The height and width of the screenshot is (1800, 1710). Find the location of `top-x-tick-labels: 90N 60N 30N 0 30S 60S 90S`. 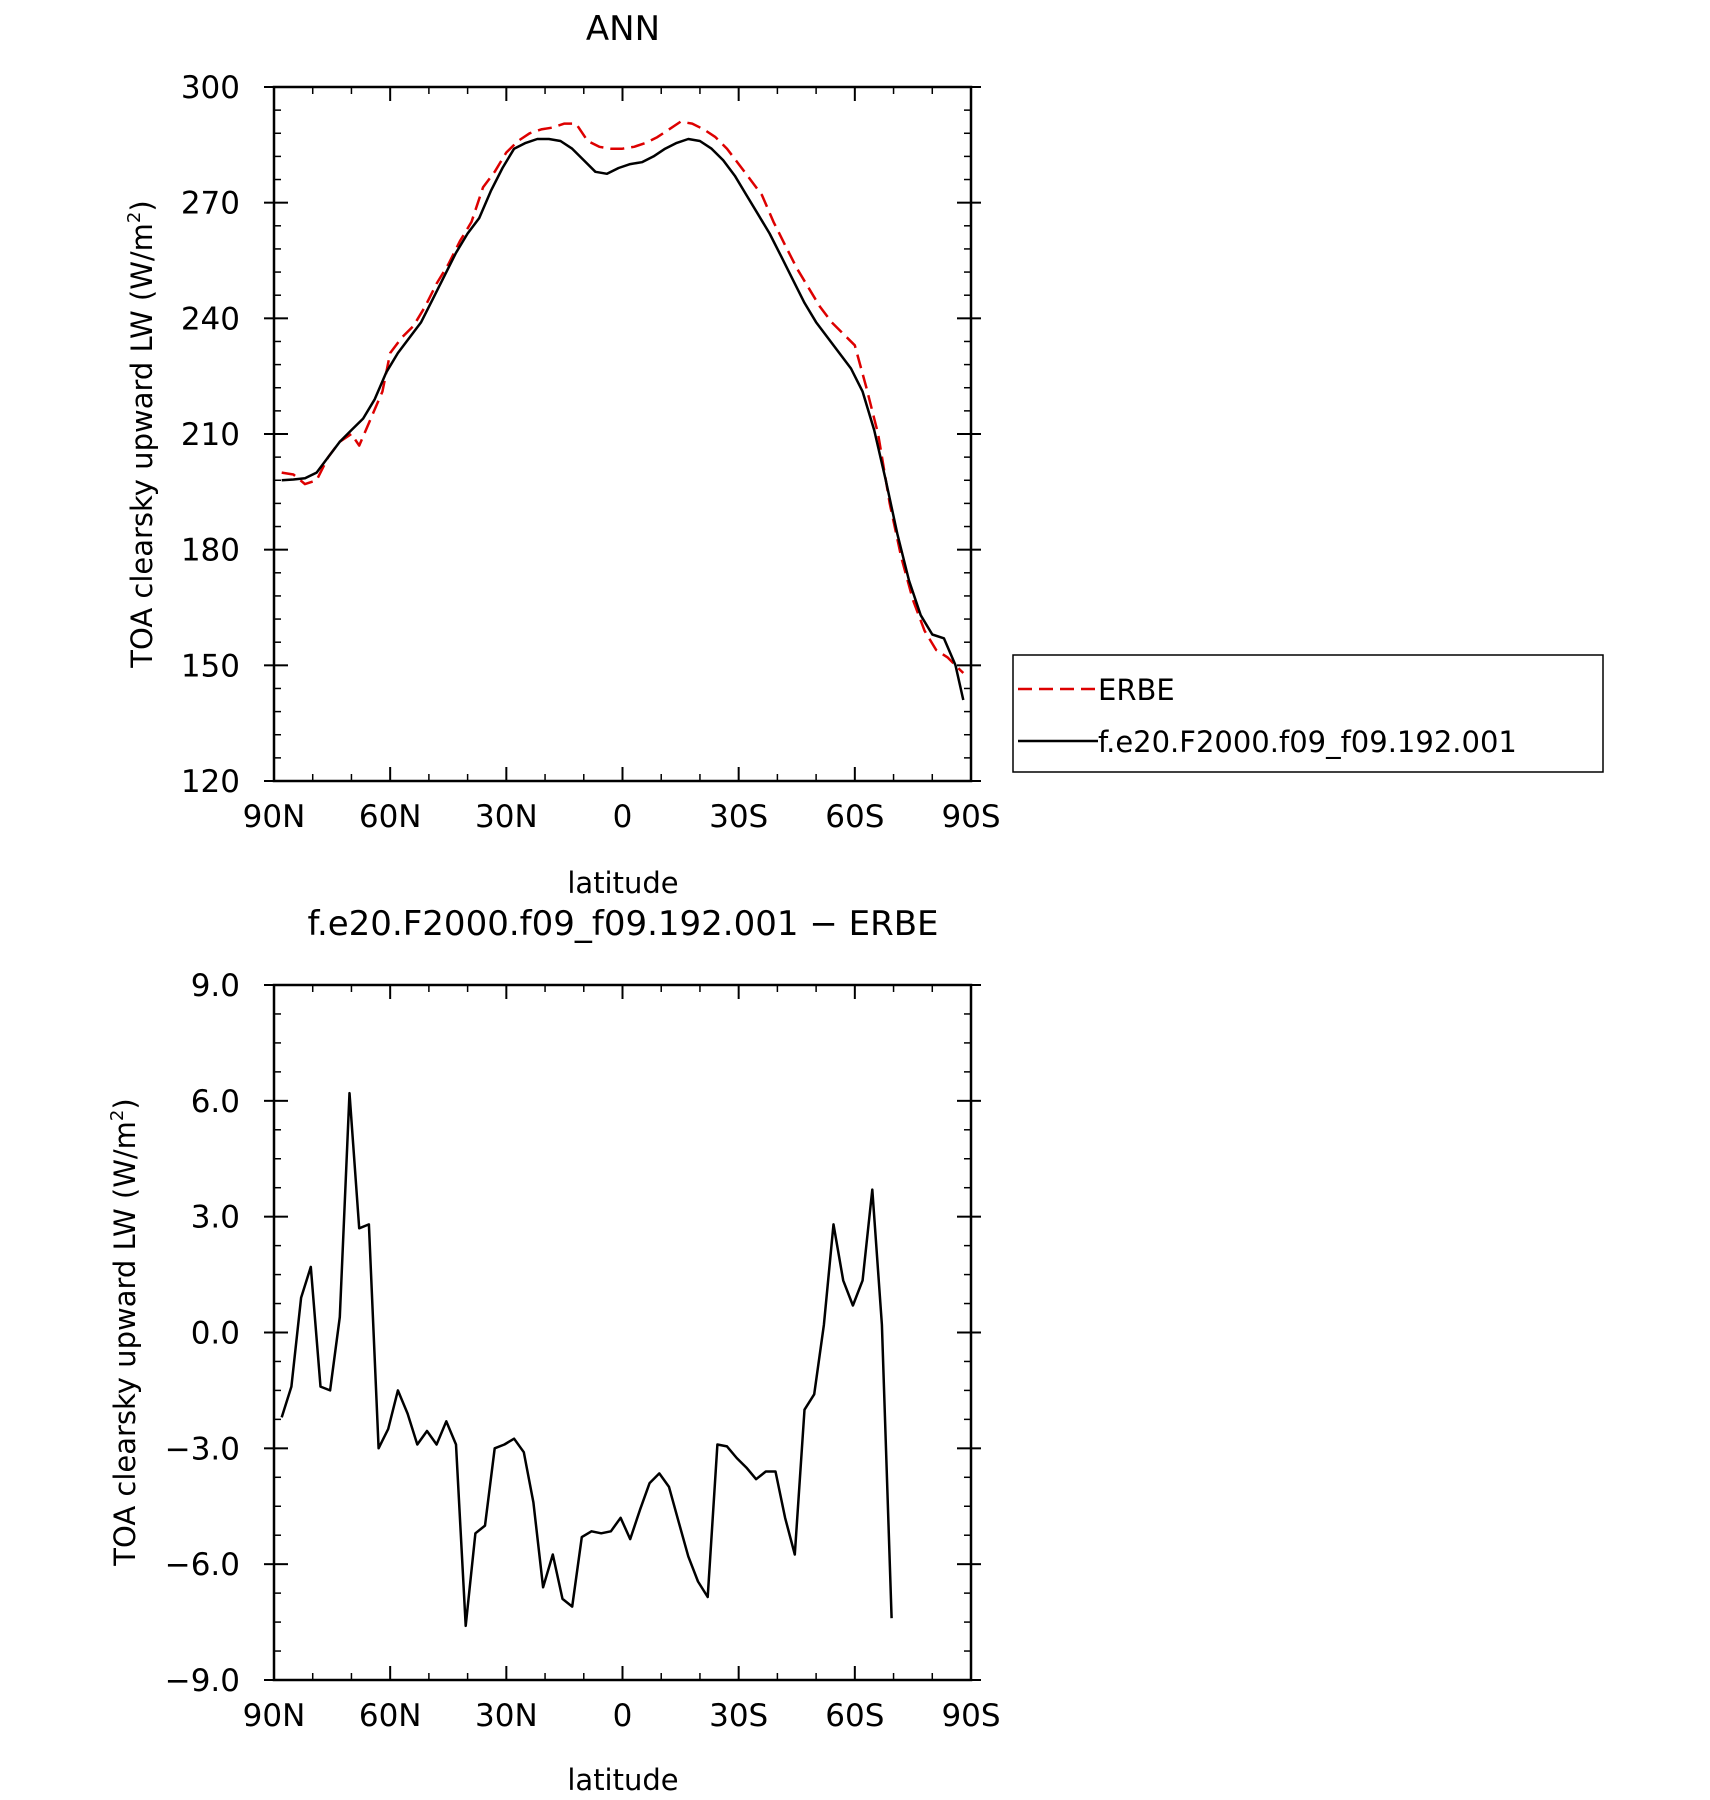

top-x-tick-labels: 90N 60N 30N 0 30S 60S 90S is located at coordinates (622, 817).